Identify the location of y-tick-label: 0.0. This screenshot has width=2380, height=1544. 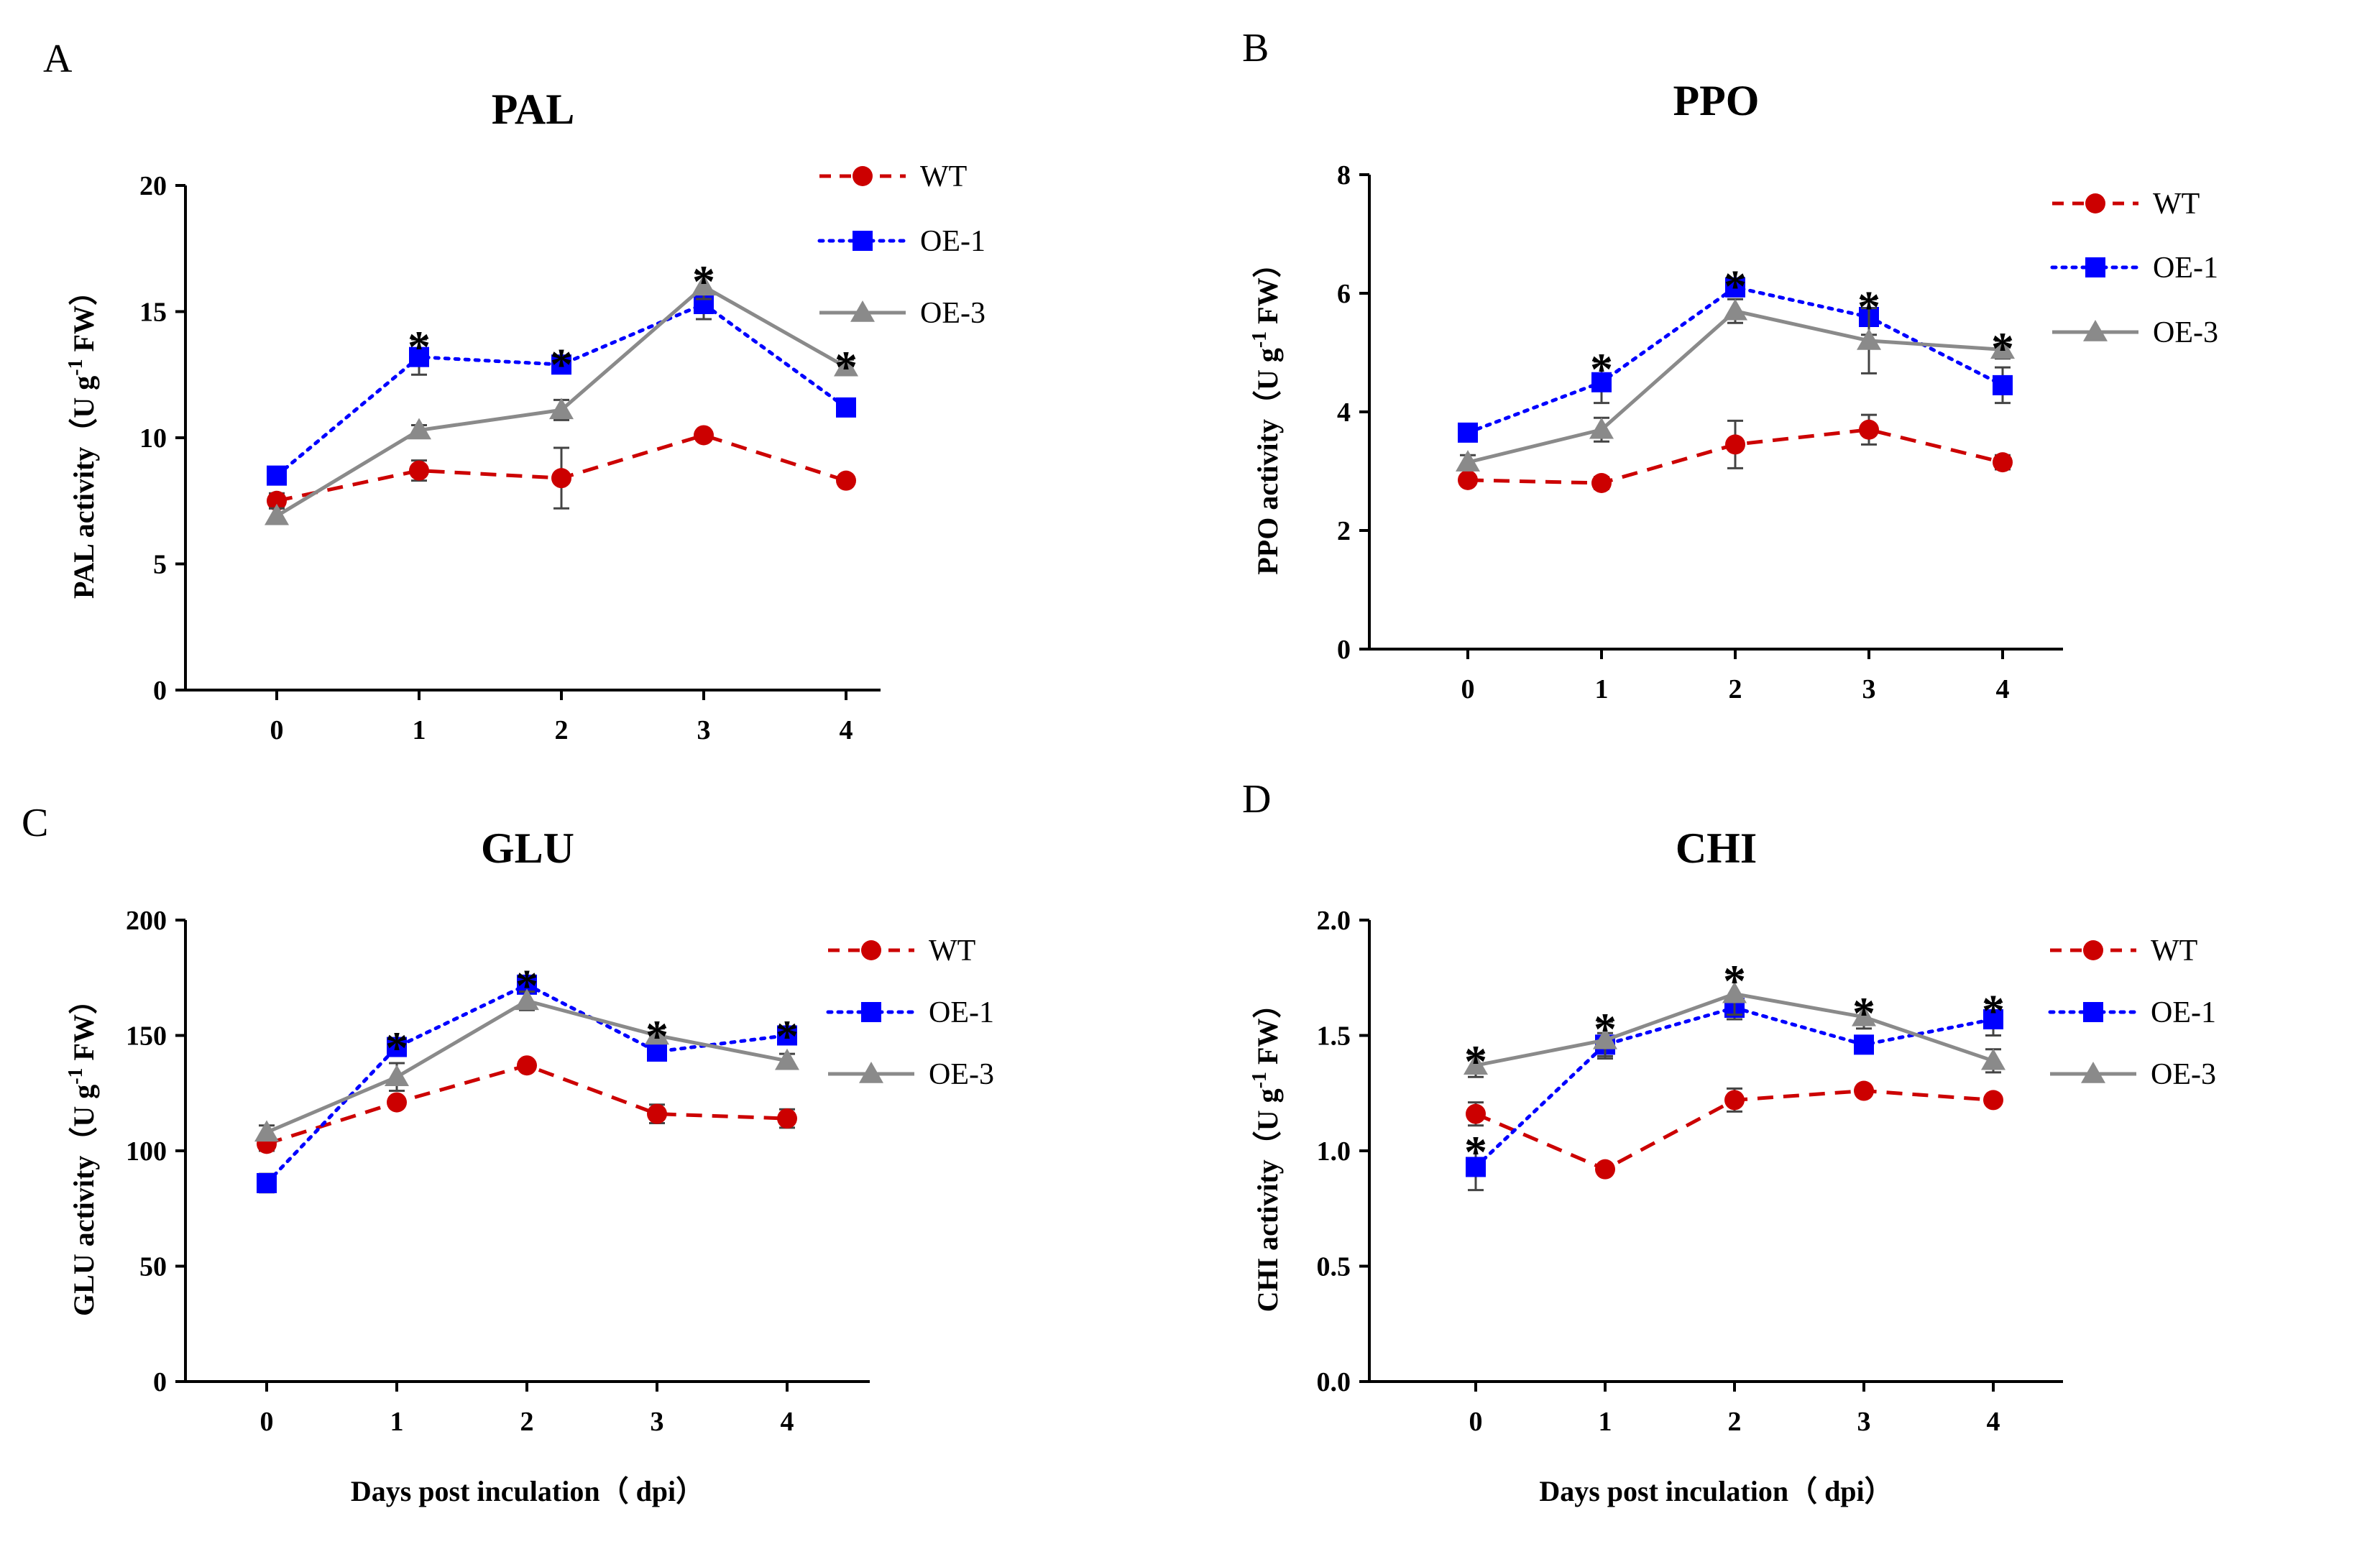
(1334, 1382).